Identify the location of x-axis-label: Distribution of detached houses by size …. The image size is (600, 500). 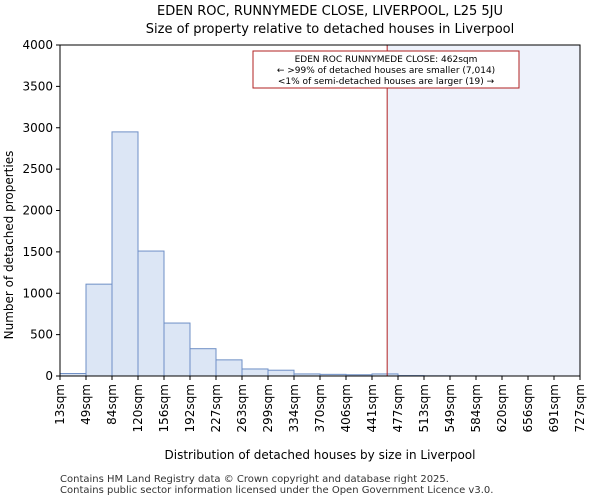
(320, 455).